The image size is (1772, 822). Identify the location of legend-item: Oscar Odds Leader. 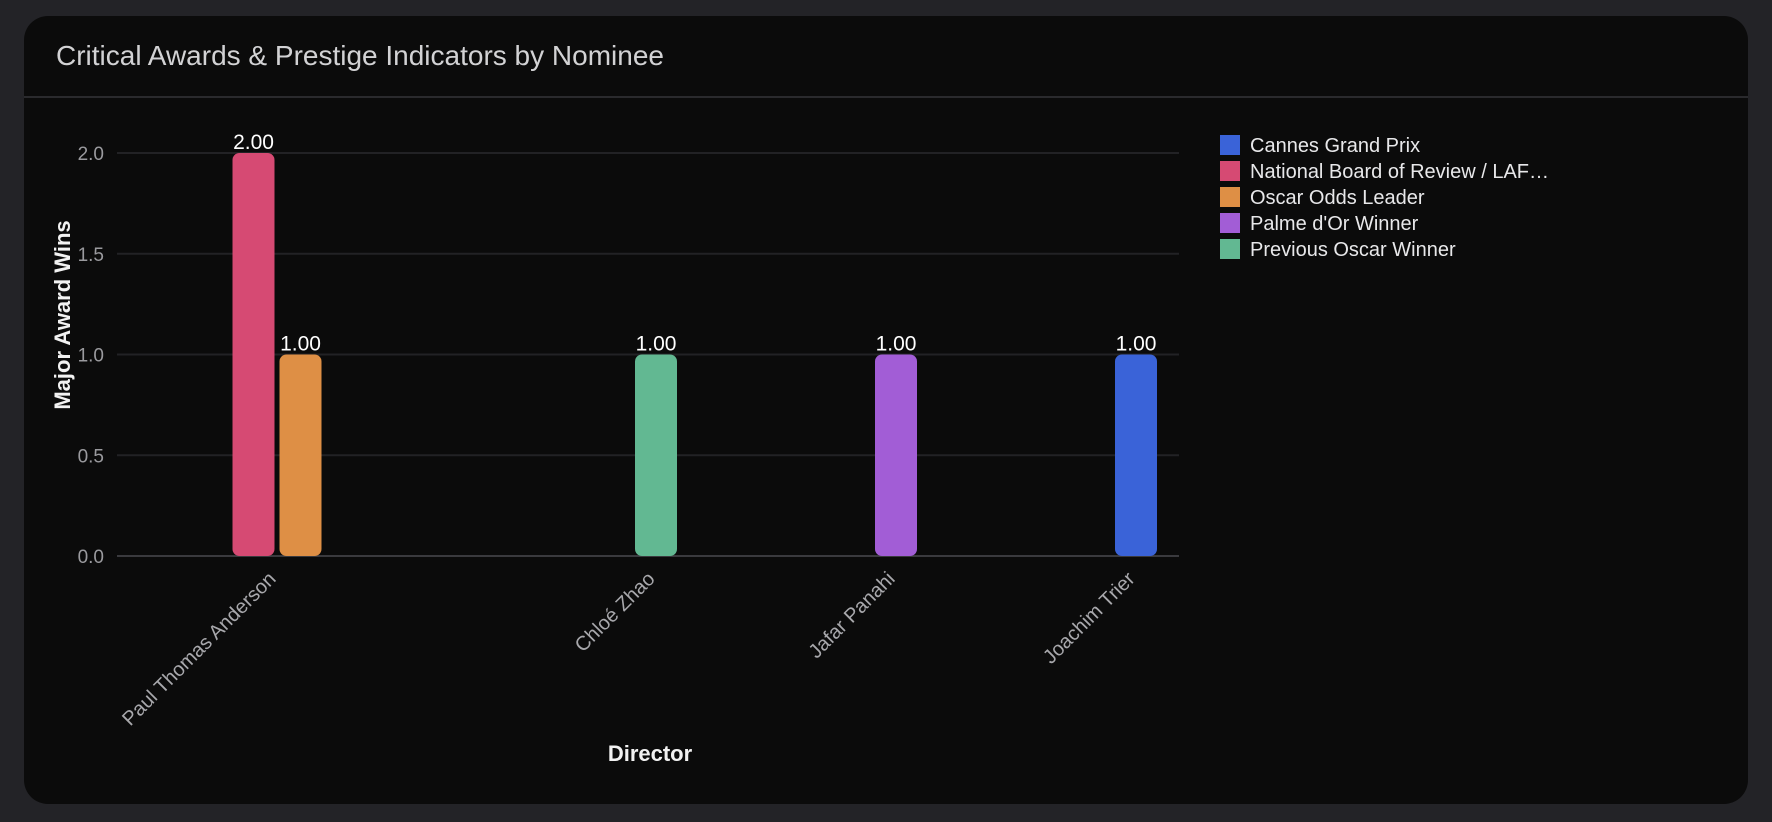
(1322, 198).